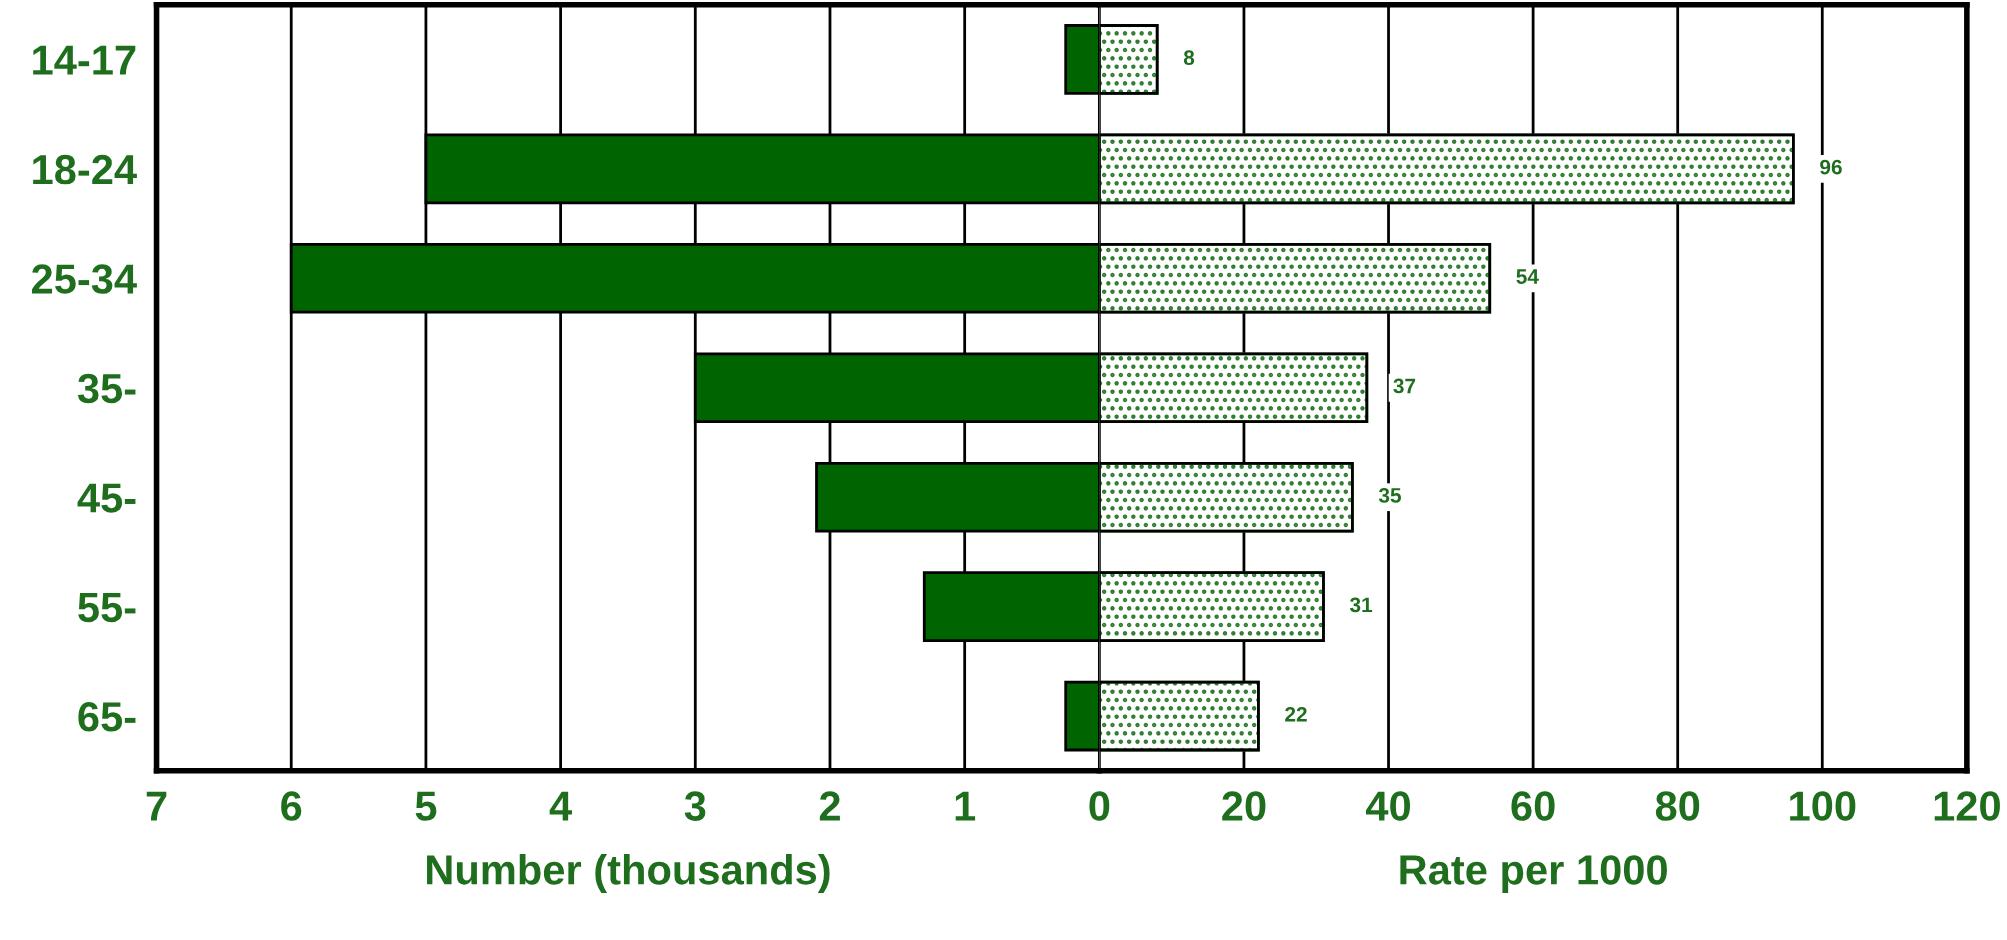  What do you see at coordinates (156, 806) in the screenshot?
I see `x-tick-label: 7` at bounding box center [156, 806].